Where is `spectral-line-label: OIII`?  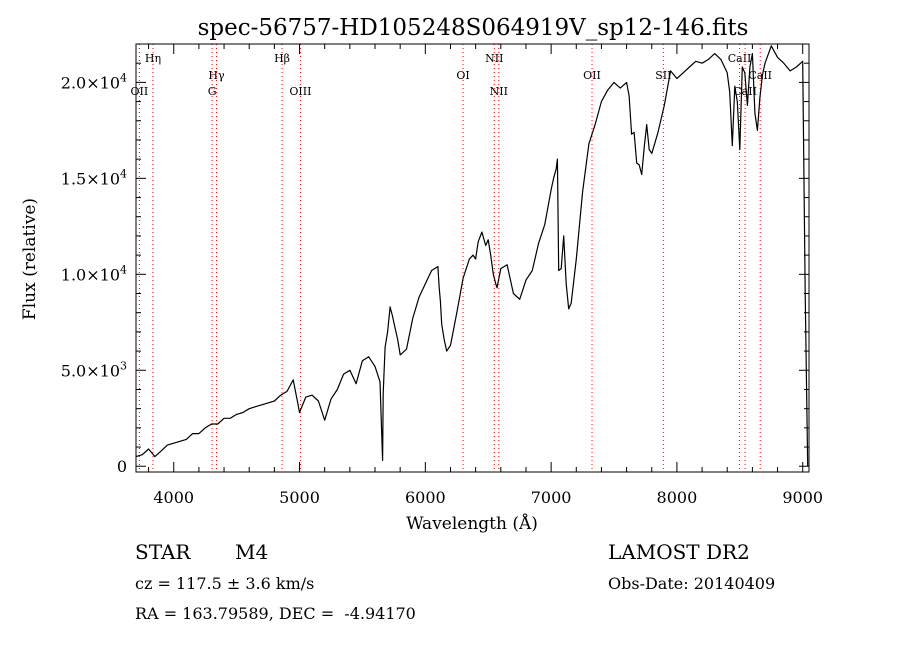 spectral-line-label: OIII is located at coordinates (300, 91).